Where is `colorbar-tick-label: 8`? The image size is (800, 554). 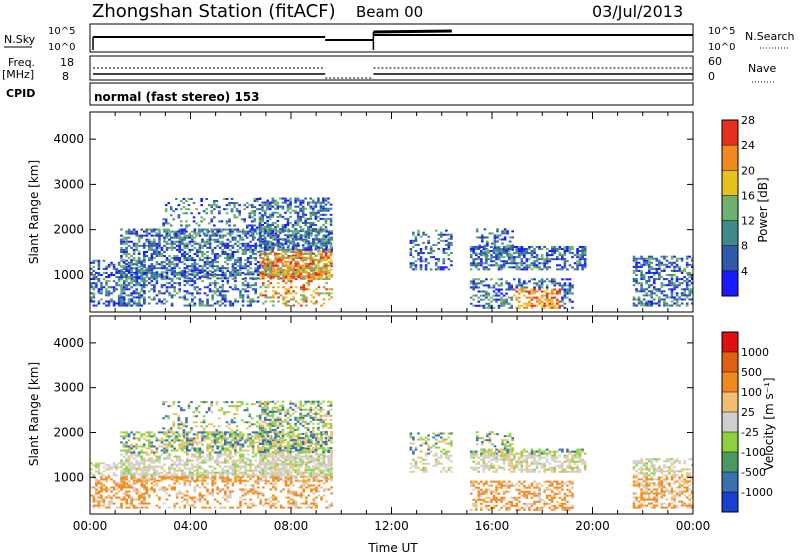
colorbar-tick-label: 8 is located at coordinates (744, 246).